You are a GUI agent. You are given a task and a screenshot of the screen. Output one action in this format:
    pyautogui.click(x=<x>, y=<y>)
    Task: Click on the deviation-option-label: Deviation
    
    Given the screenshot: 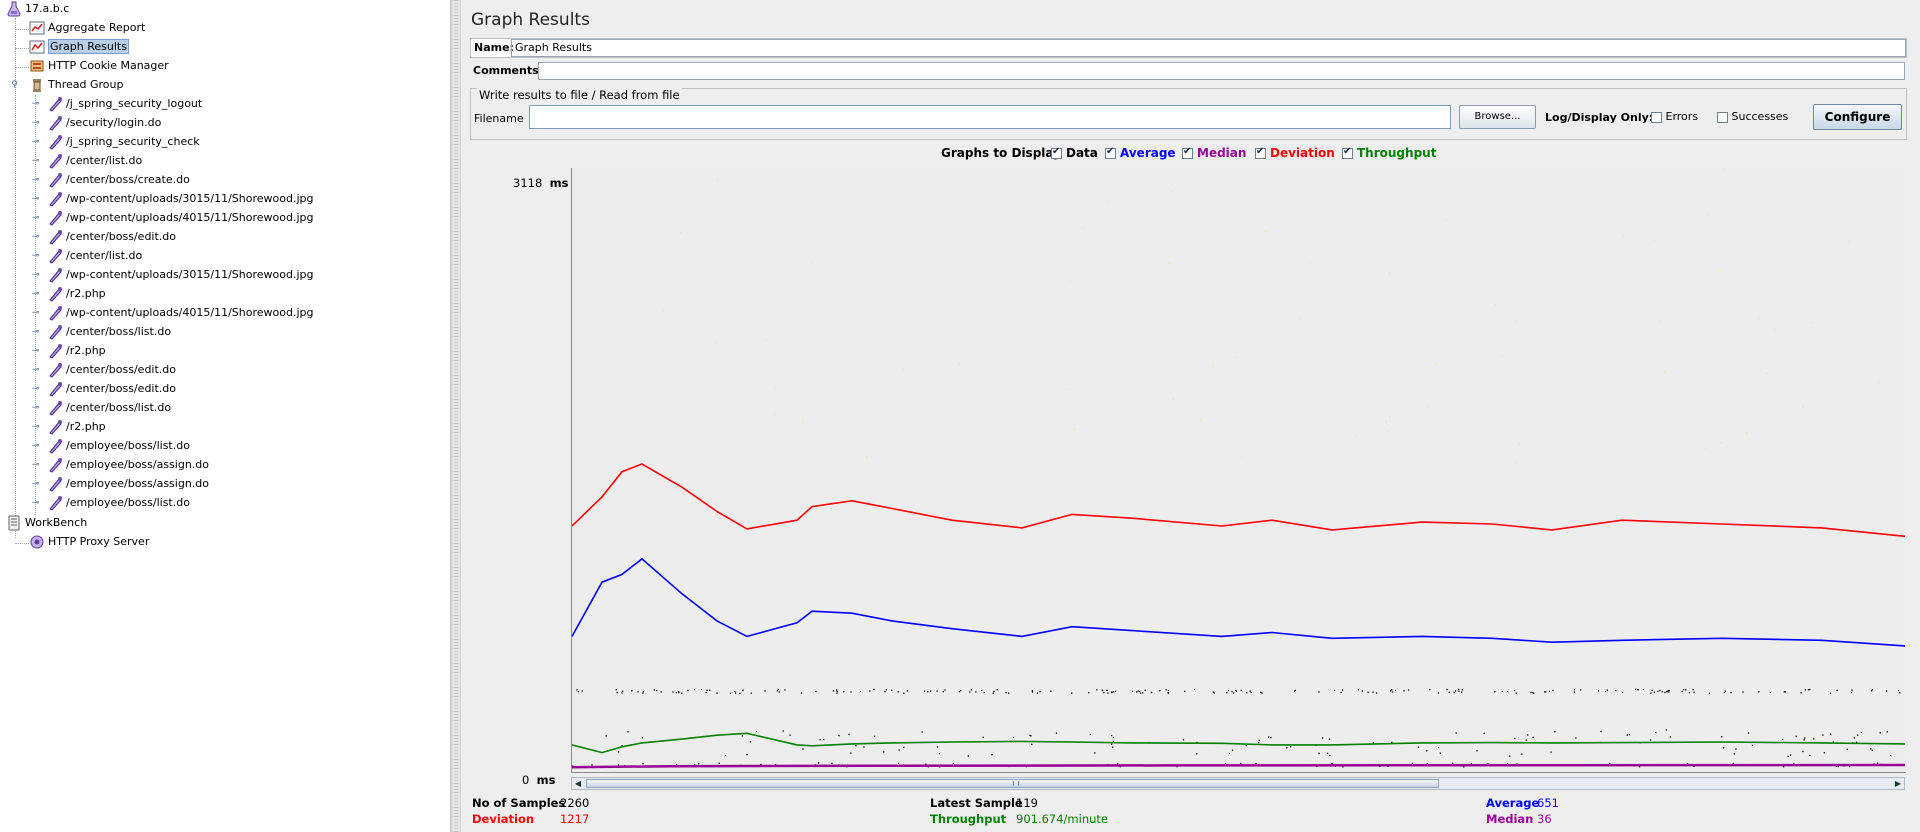 What is the action you would take?
    pyautogui.click(x=1302, y=153)
    